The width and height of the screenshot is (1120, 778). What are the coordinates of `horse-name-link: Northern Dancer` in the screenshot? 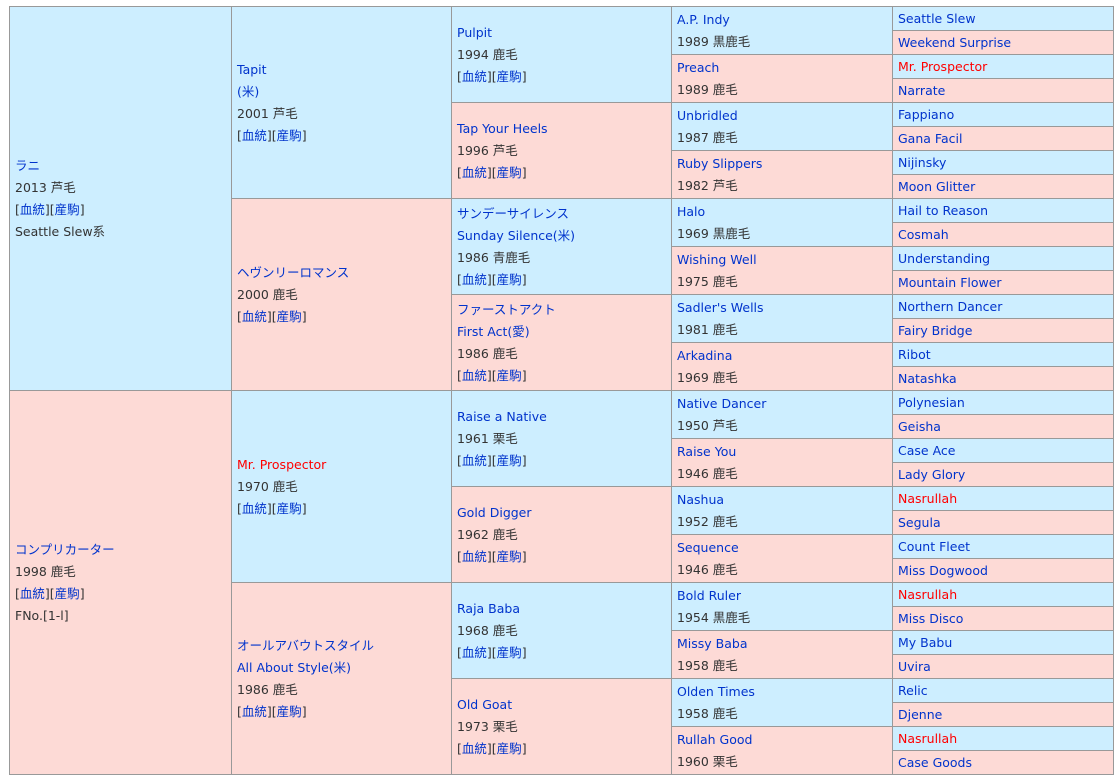 It's located at (950, 306).